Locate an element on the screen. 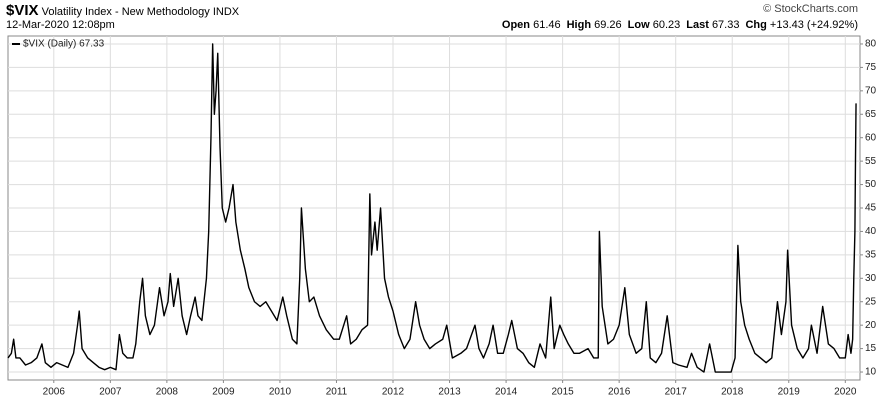  x-tick-label: 2009 is located at coordinates (223, 392).